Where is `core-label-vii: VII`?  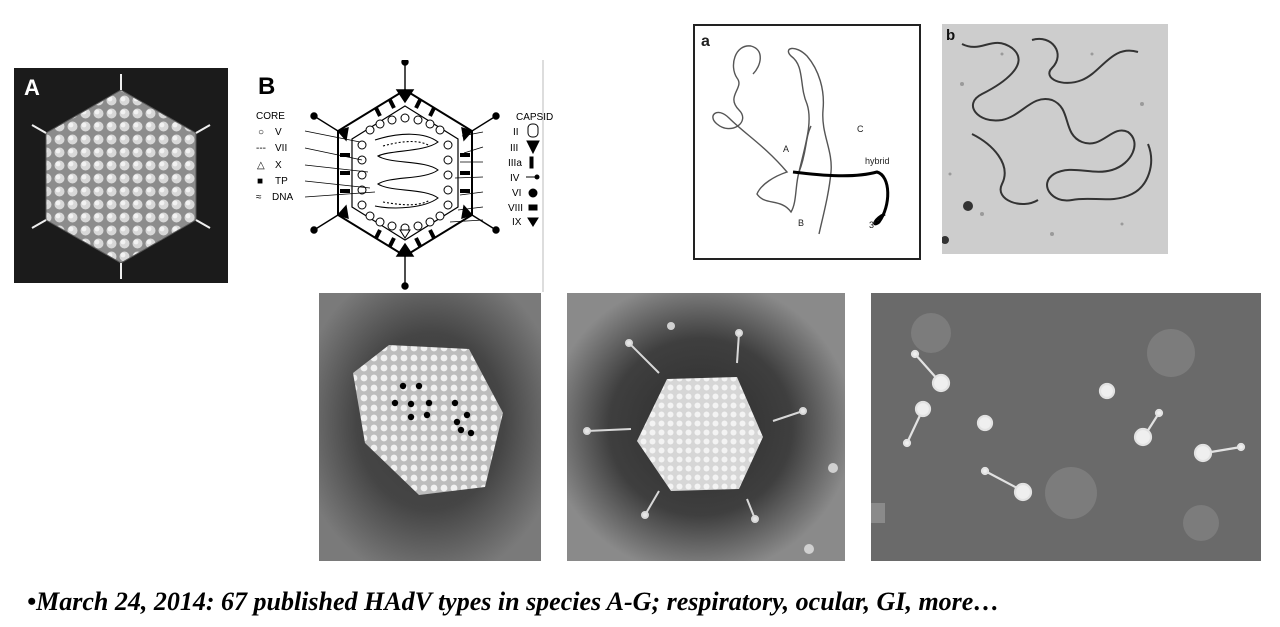
core-label-vii: VII is located at coordinates (281, 148).